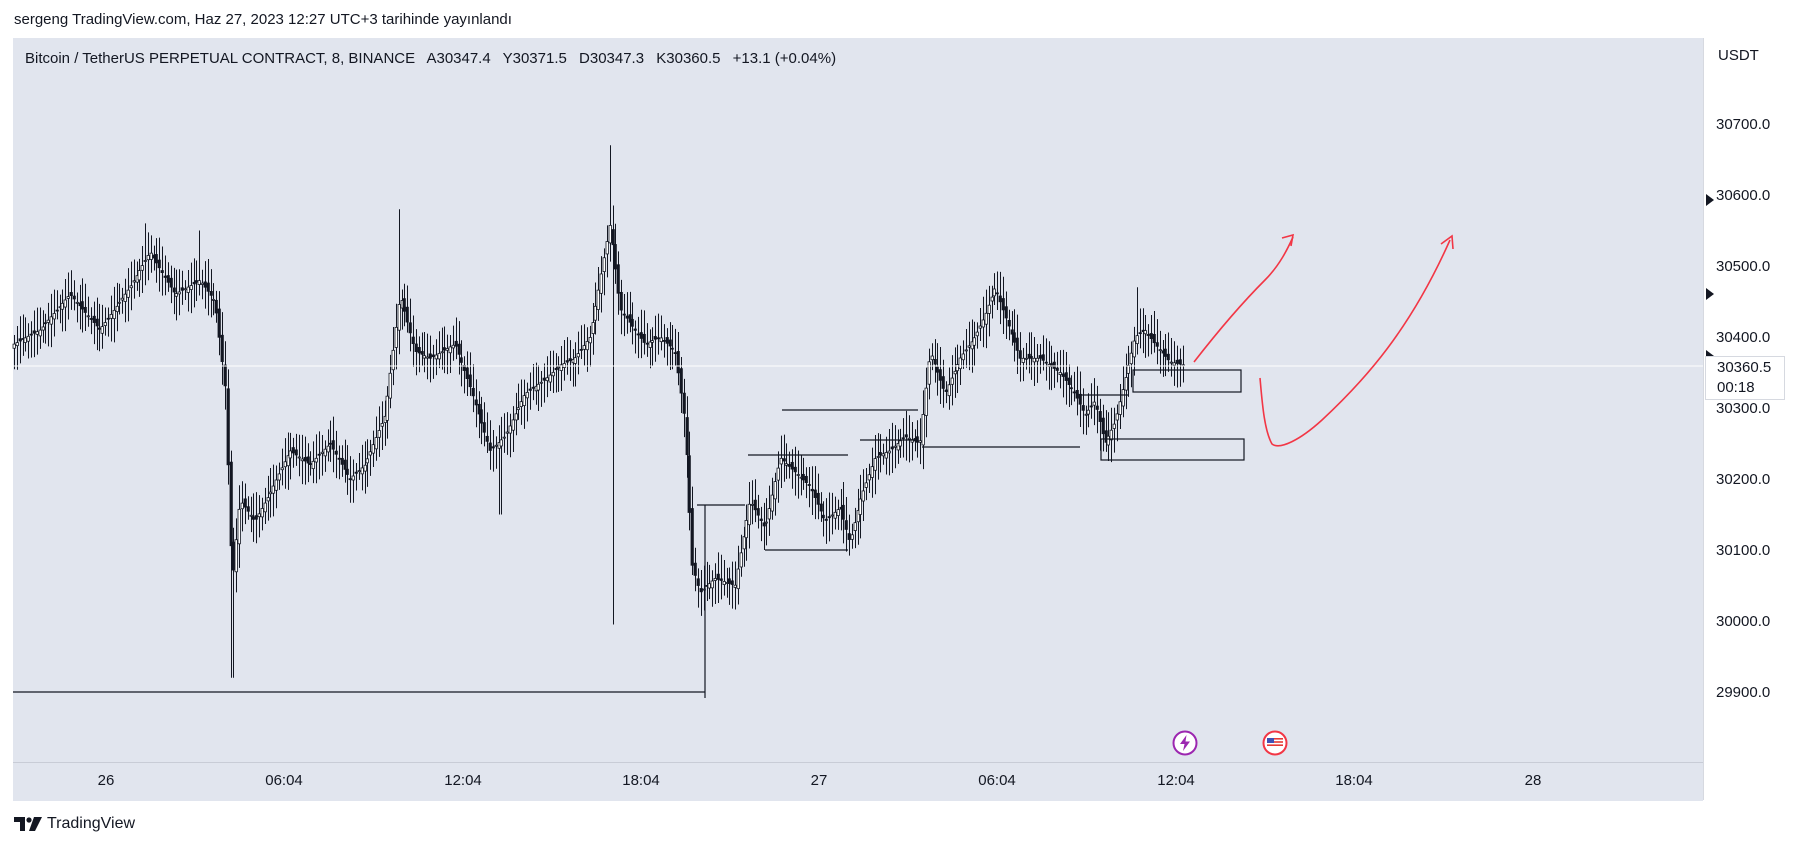 The image size is (1803, 849). I want to click on tradingview-brand: TradingView, so click(74, 824).